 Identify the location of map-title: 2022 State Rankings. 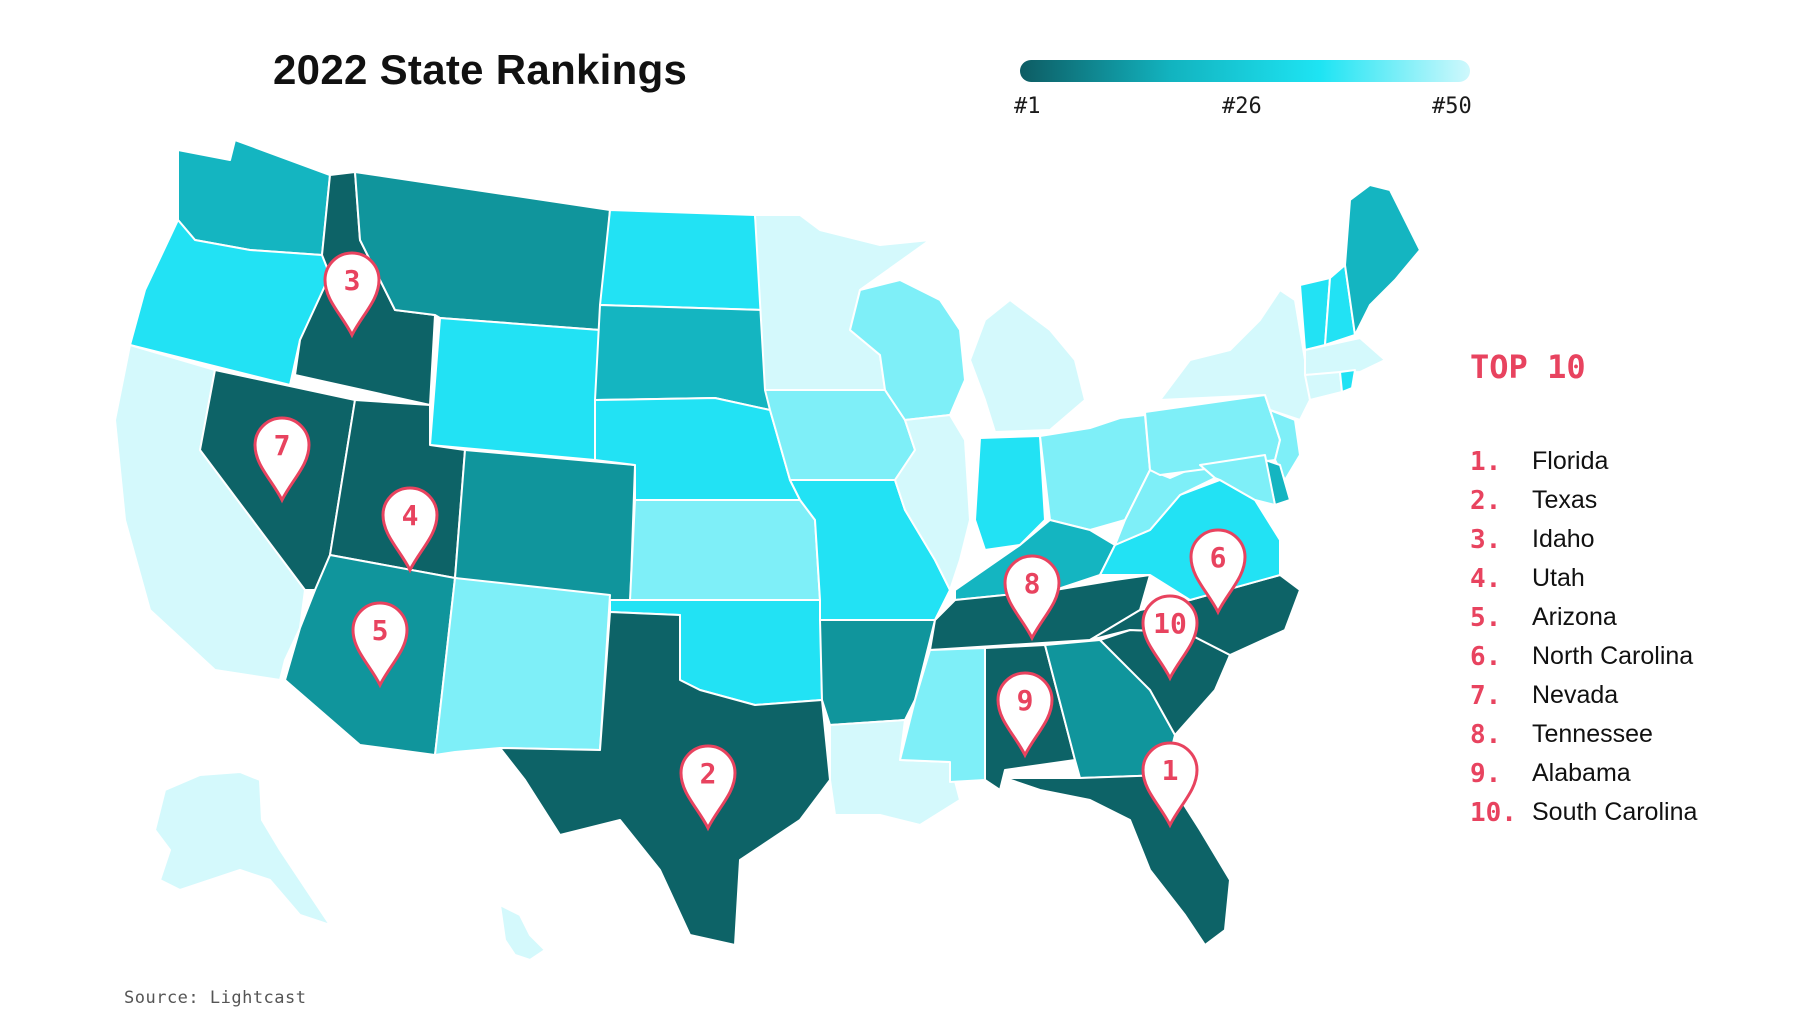
(480, 69).